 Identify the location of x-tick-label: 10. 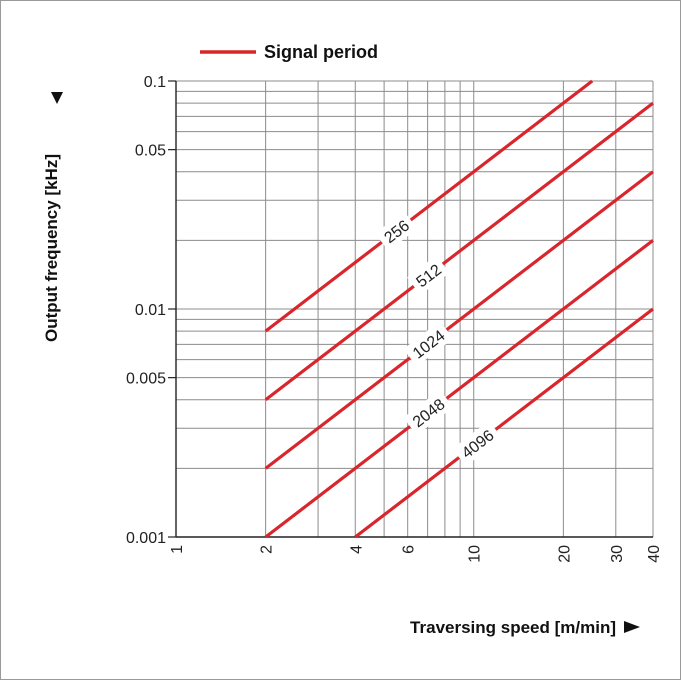
(475, 554).